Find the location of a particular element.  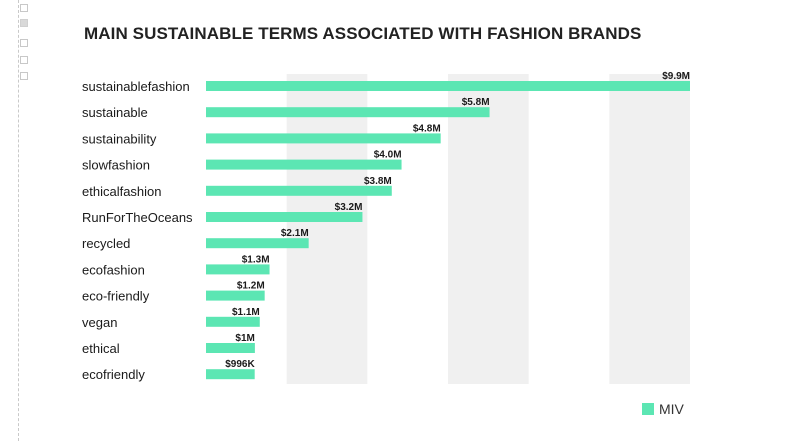

data-label: $3.2M is located at coordinates (349, 207).